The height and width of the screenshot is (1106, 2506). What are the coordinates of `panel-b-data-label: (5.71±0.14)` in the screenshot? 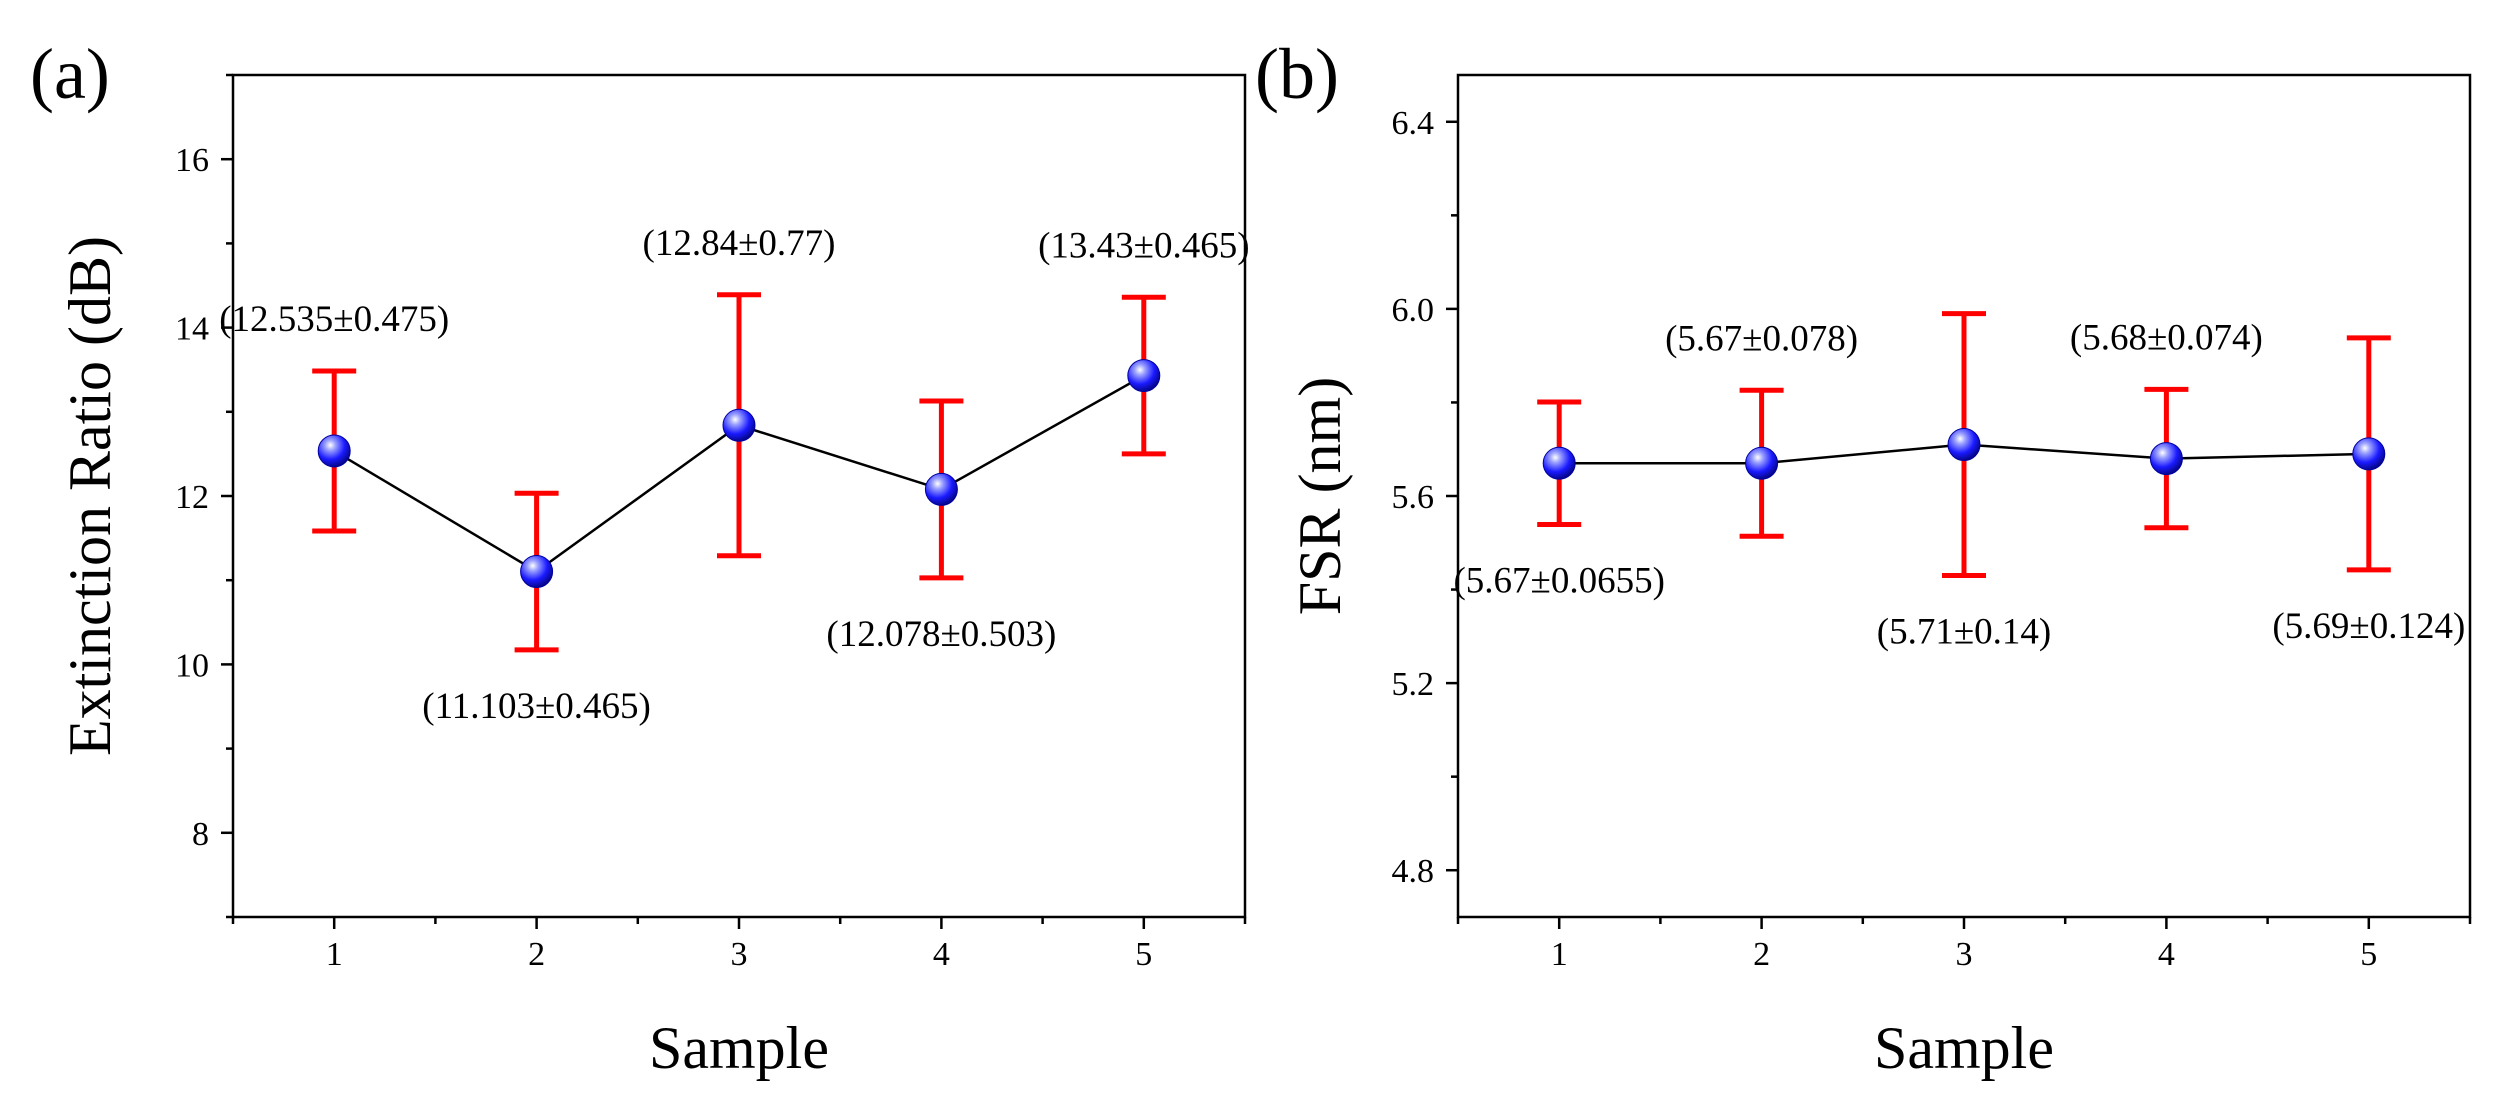 It's located at (1964, 632).